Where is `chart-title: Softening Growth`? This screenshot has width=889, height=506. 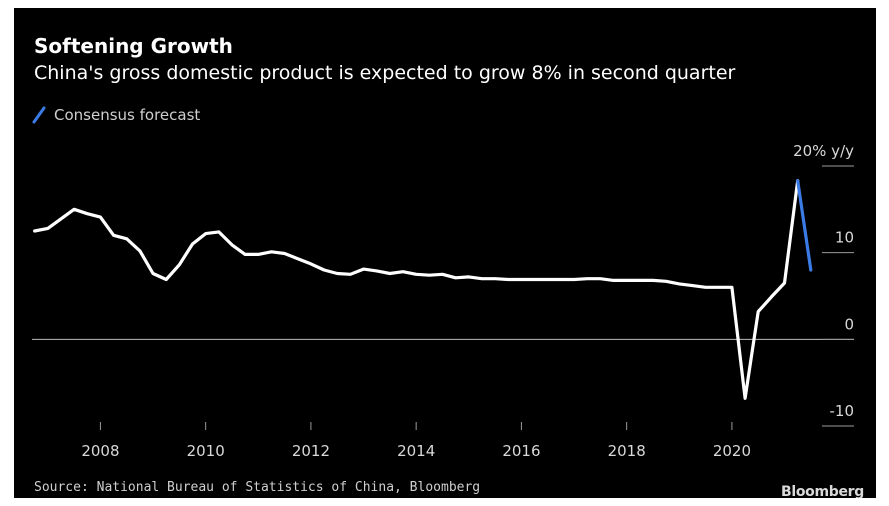 chart-title: Softening Growth is located at coordinates (133, 46).